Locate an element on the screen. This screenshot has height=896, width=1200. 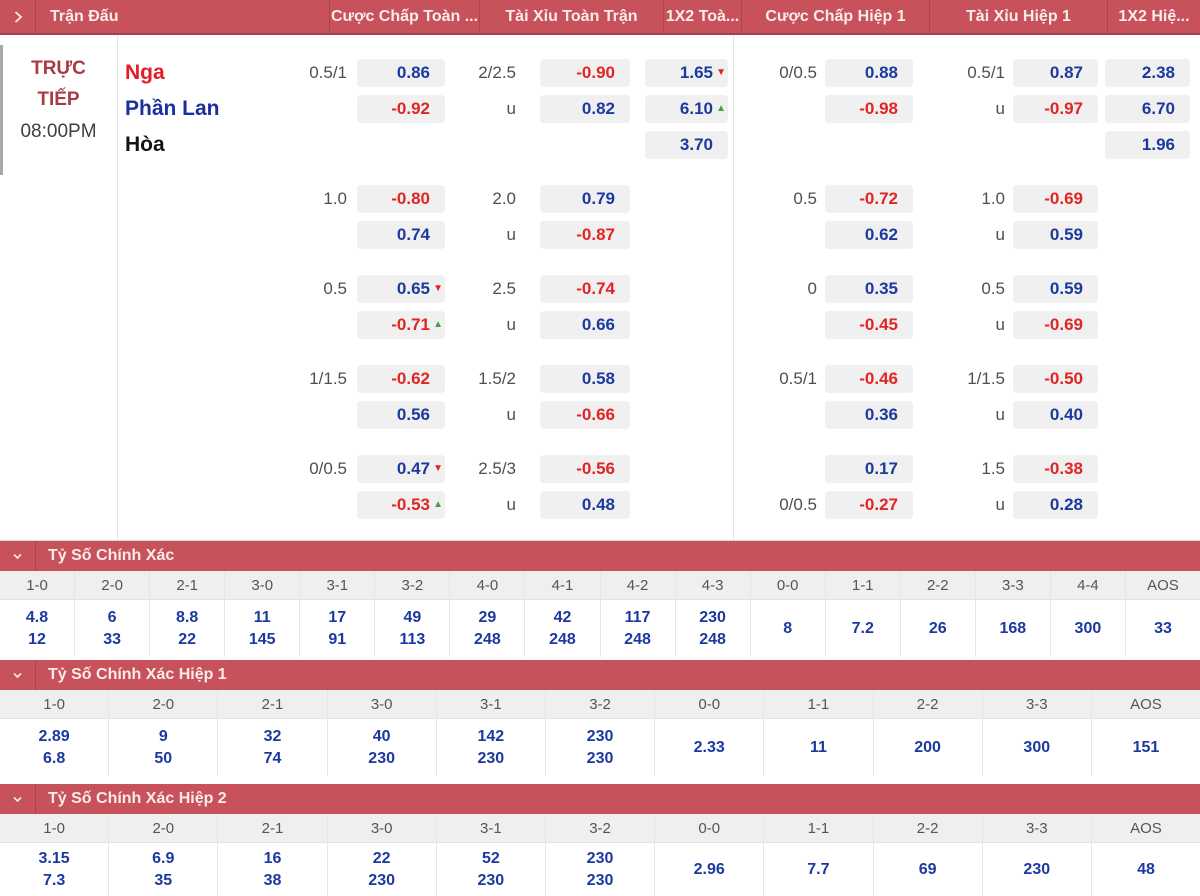
ft-1x2-away-odds: 6.10 ▲ is located at coordinates (686, 109).